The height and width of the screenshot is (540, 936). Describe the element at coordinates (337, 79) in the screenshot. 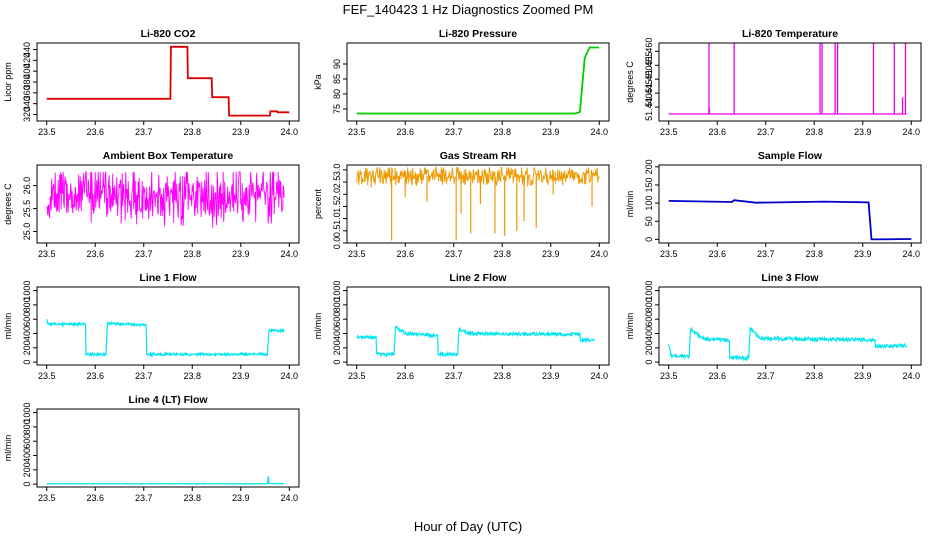

I see `y-tick-label: 85` at that location.